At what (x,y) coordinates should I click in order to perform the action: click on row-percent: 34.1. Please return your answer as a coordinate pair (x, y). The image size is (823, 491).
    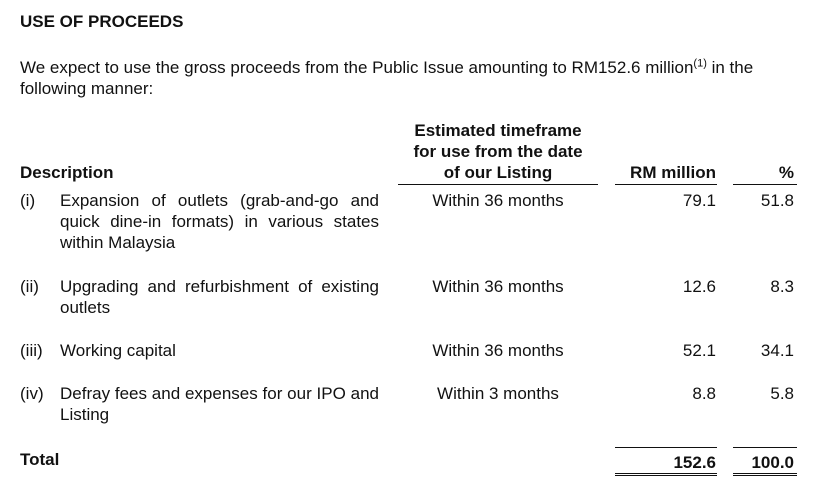
    Looking at the image, I should click on (777, 350).